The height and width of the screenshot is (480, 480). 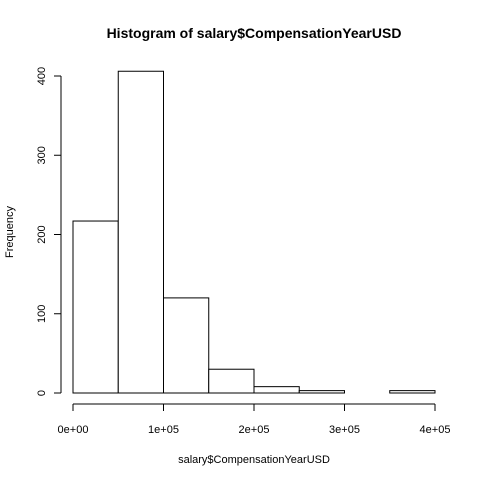 I want to click on y-tick-label-4: 300, so click(x=42, y=155).